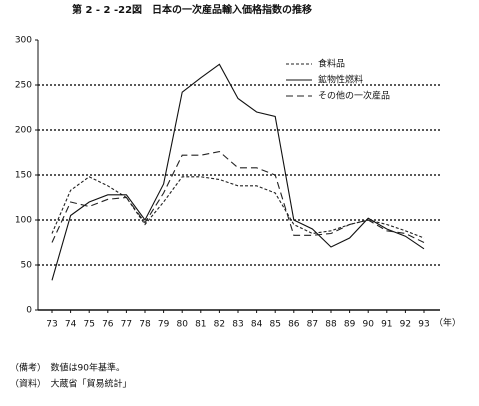  I want to click on series-line, so click(238, 207).